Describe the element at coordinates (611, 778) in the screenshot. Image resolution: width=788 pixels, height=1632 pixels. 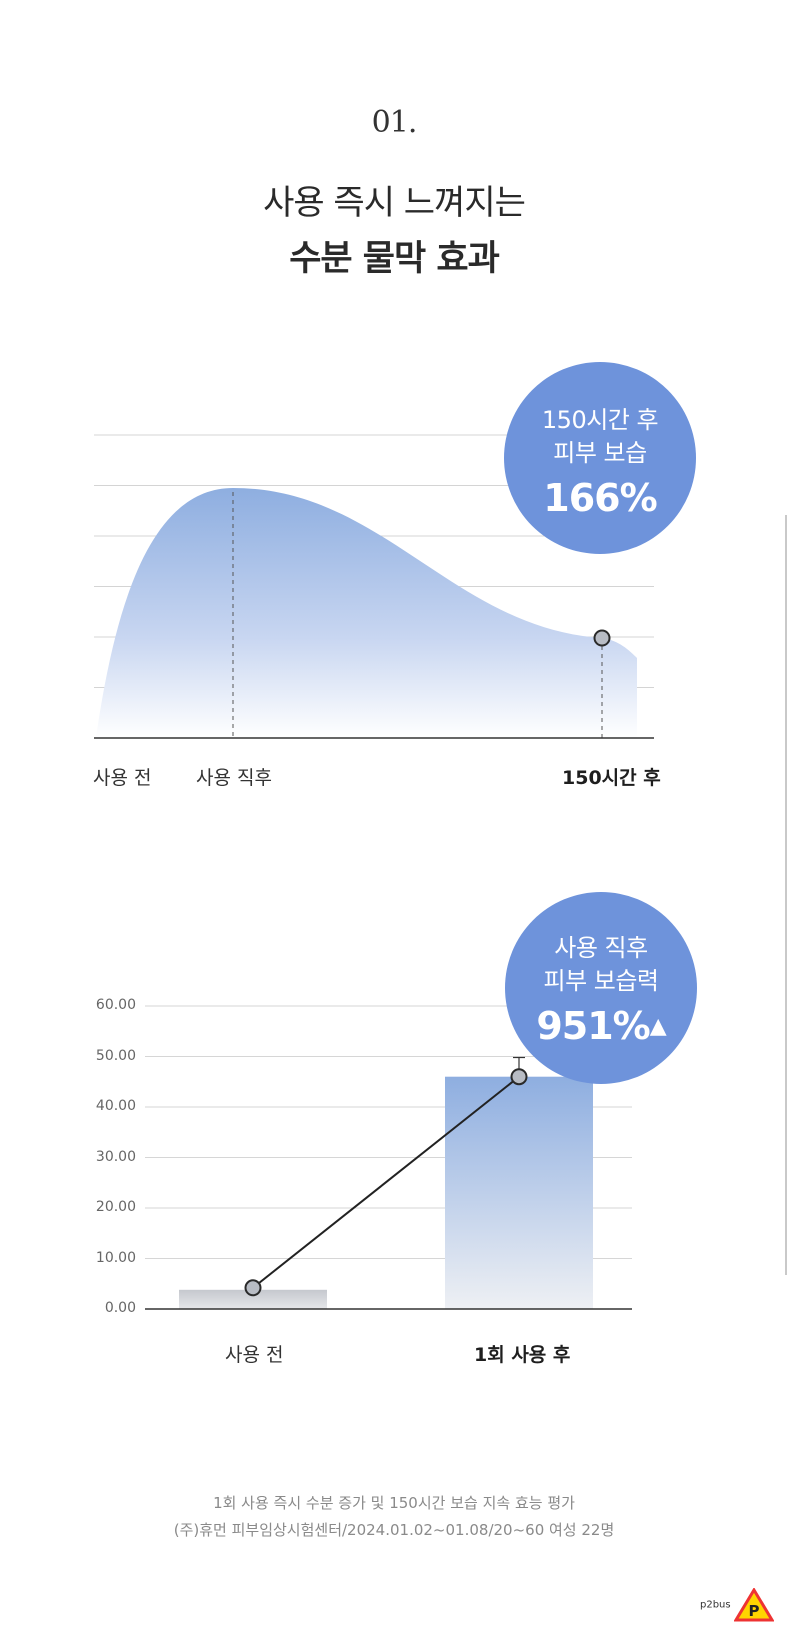
I see `x-label-150h: 150시간 후` at that location.